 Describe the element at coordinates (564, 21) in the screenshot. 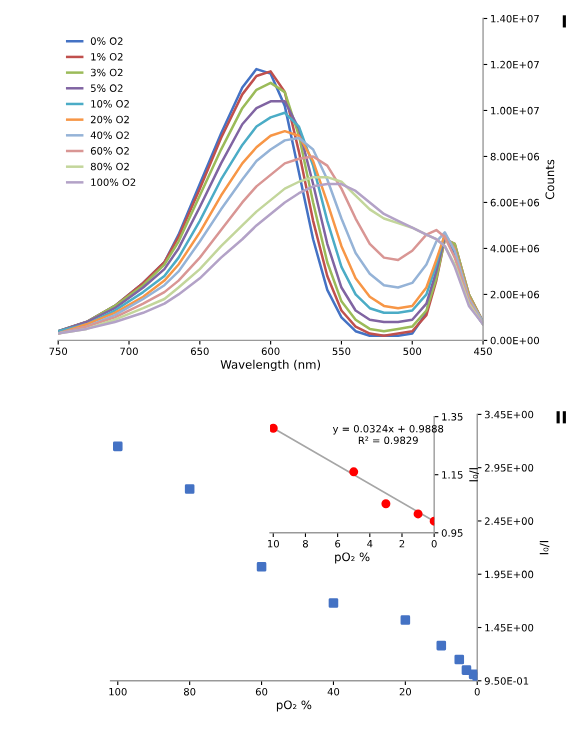

I see `text: I` at that location.